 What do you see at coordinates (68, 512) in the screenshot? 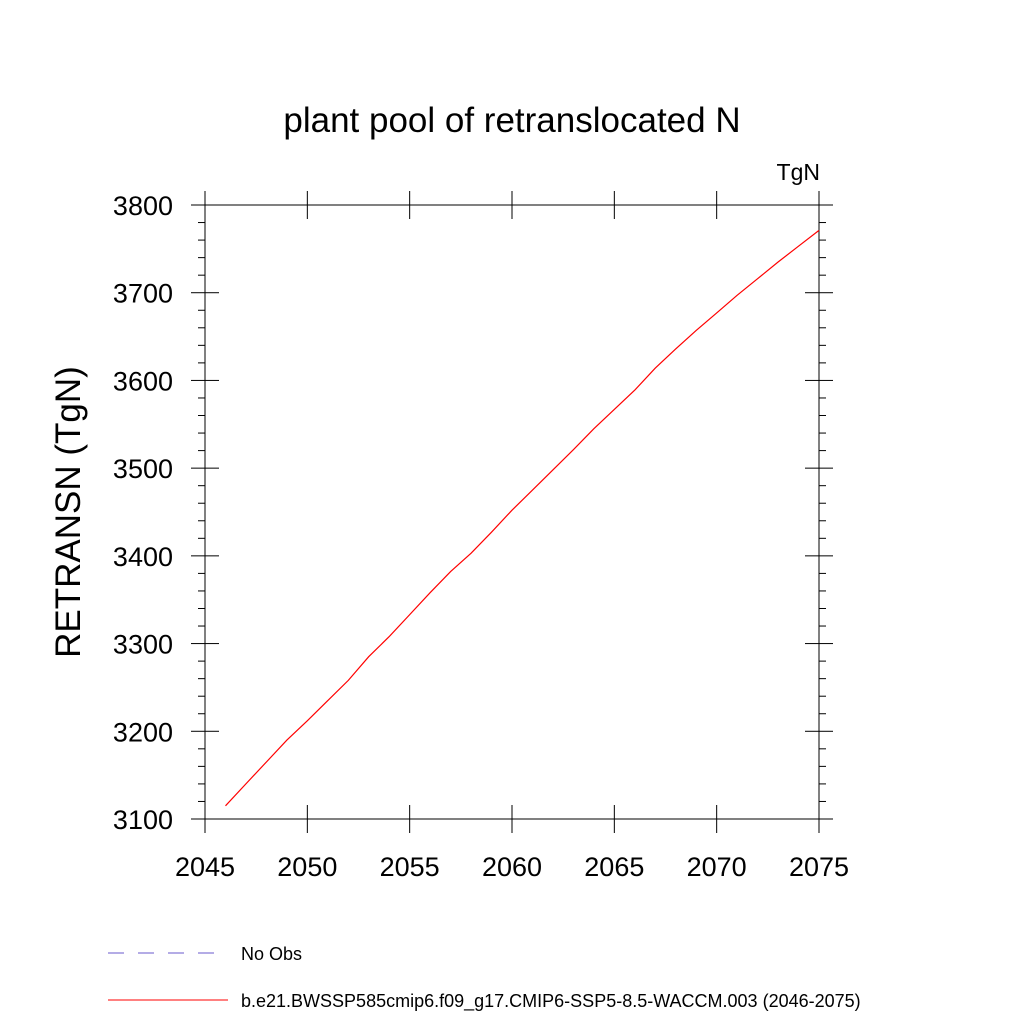
I see `y-axis-label: RETRANSN (TgN)` at bounding box center [68, 512].